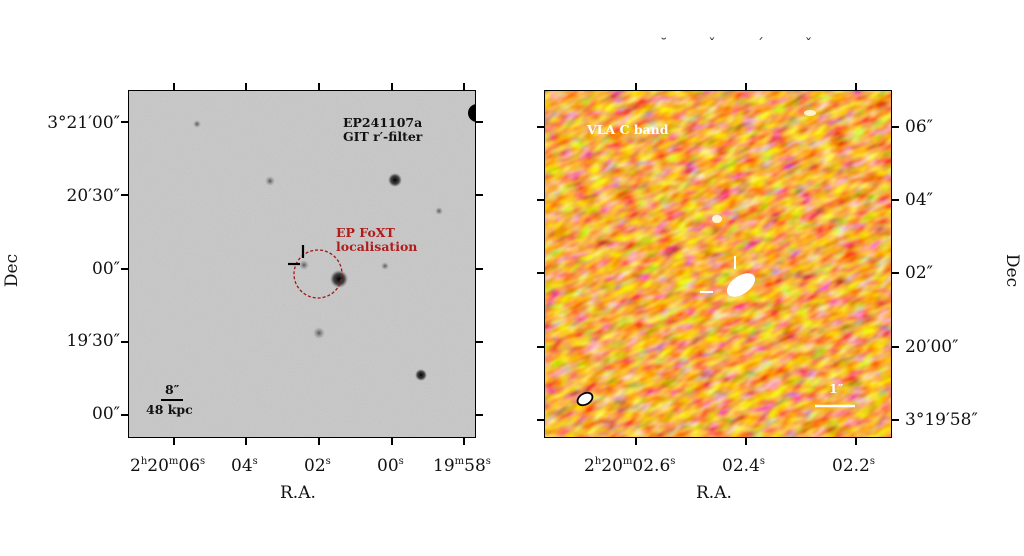 This screenshot has height=556, width=1024. Describe the element at coordinates (745, 44) in the screenshot. I see `cutoff-caption-fragment: ˘ ˇ ´ ˇ` at that location.